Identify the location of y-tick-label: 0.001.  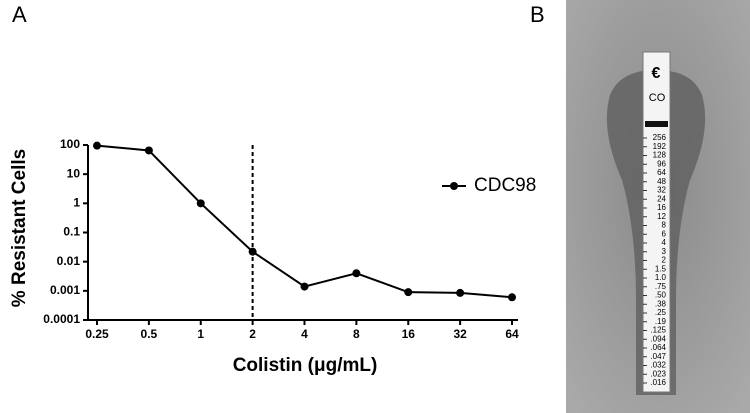
(65, 290).